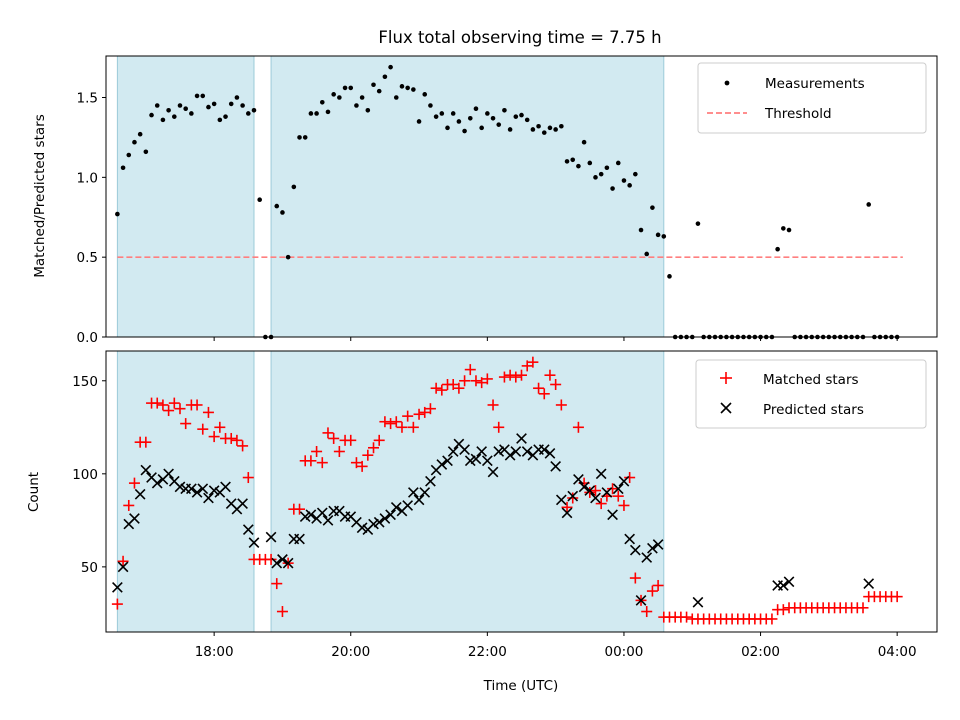 The width and height of the screenshot is (960, 720). I want to click on legend-measurements-marker, so click(727, 83).